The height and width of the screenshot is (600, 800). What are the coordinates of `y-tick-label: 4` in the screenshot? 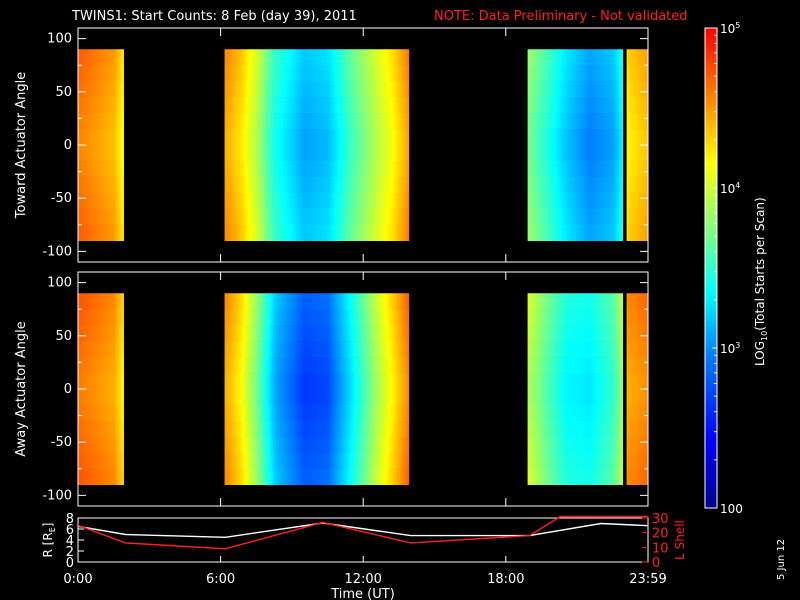 It's located at (70, 541).